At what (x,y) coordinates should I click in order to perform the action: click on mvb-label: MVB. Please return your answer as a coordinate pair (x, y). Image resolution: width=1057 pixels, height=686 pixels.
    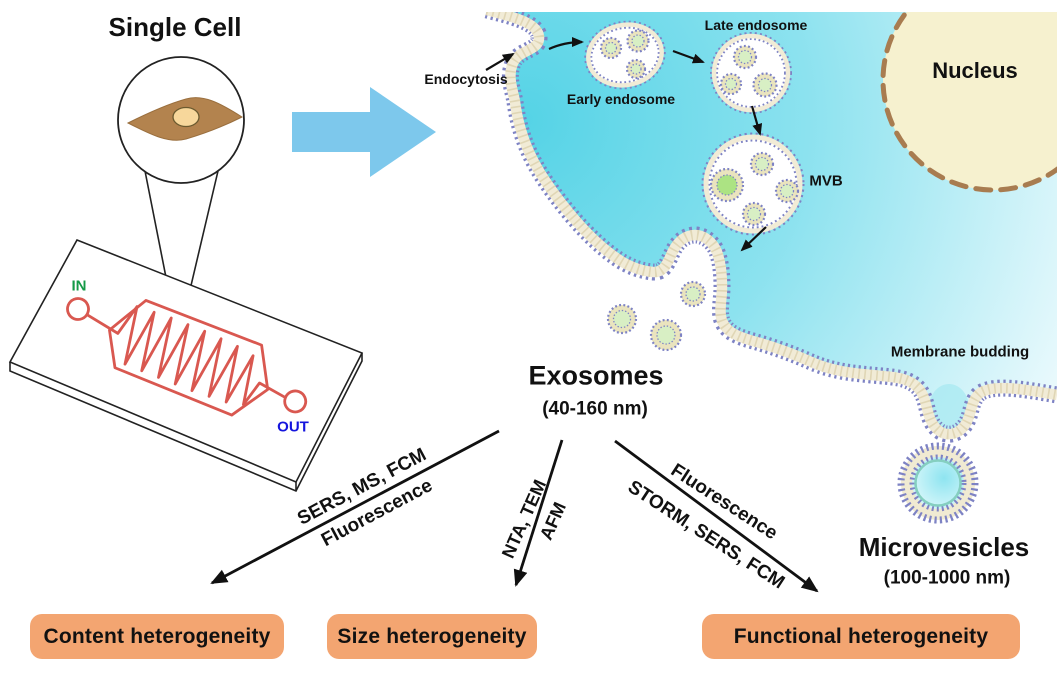
    Looking at the image, I should click on (826, 181).